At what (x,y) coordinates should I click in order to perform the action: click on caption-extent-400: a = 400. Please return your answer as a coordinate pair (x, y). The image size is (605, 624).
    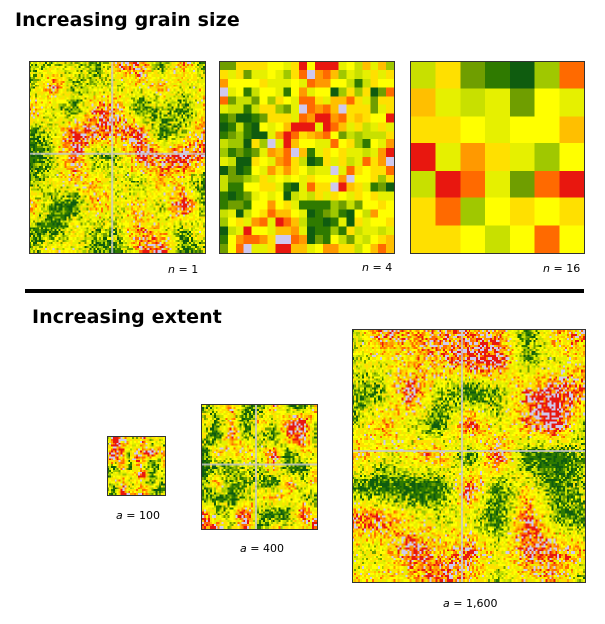
    Looking at the image, I should click on (262, 548).